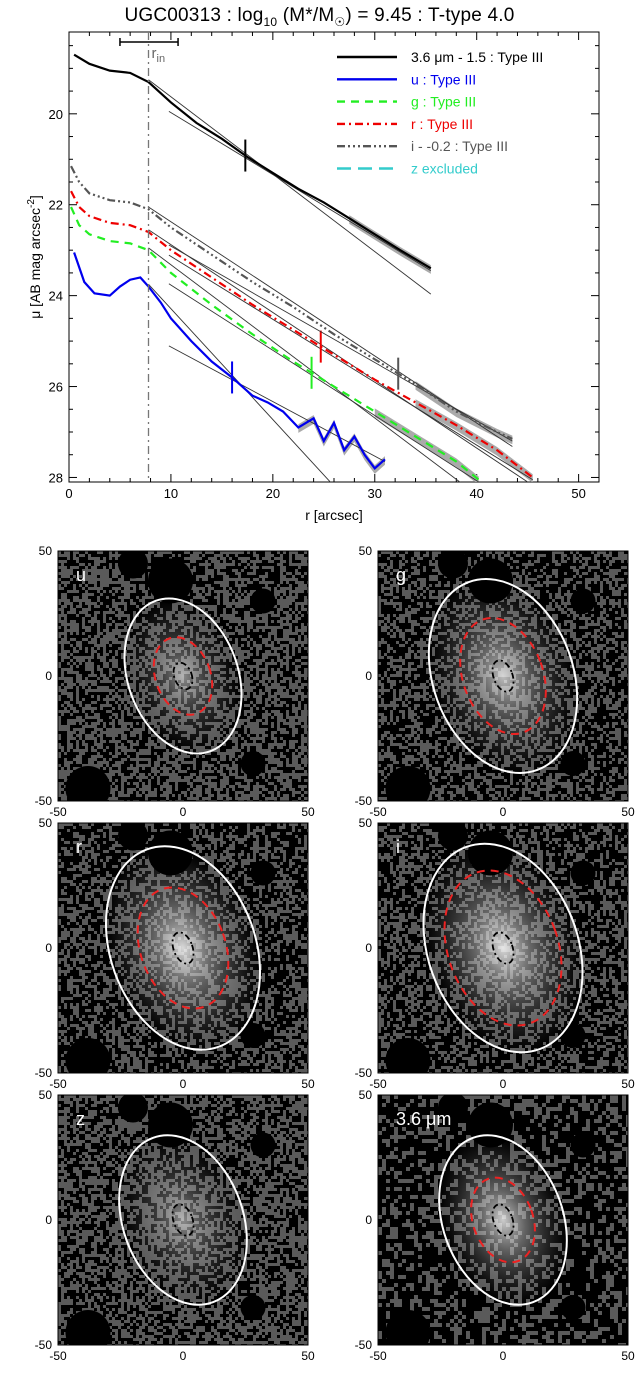  Describe the element at coordinates (79, 847) in the screenshot. I see `image-panel-label: r` at that location.